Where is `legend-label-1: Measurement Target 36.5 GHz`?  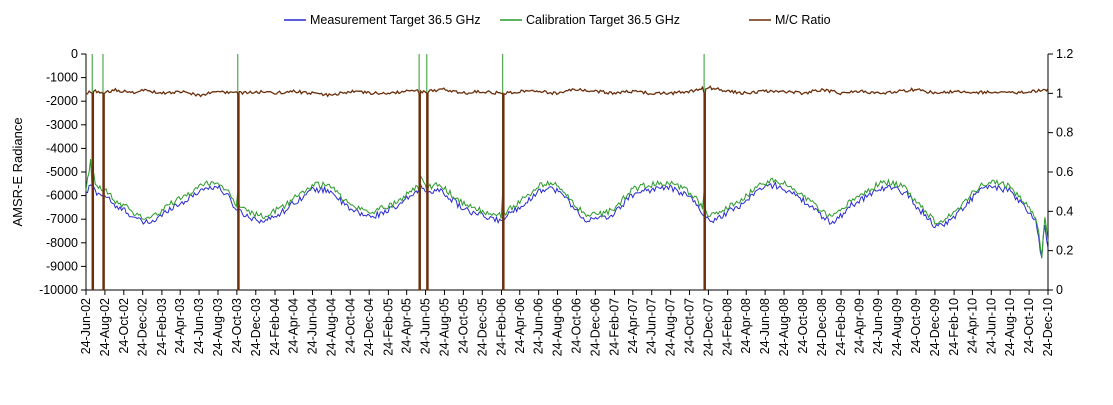
legend-label-1: Measurement Target 36.5 GHz is located at coordinates (395, 20).